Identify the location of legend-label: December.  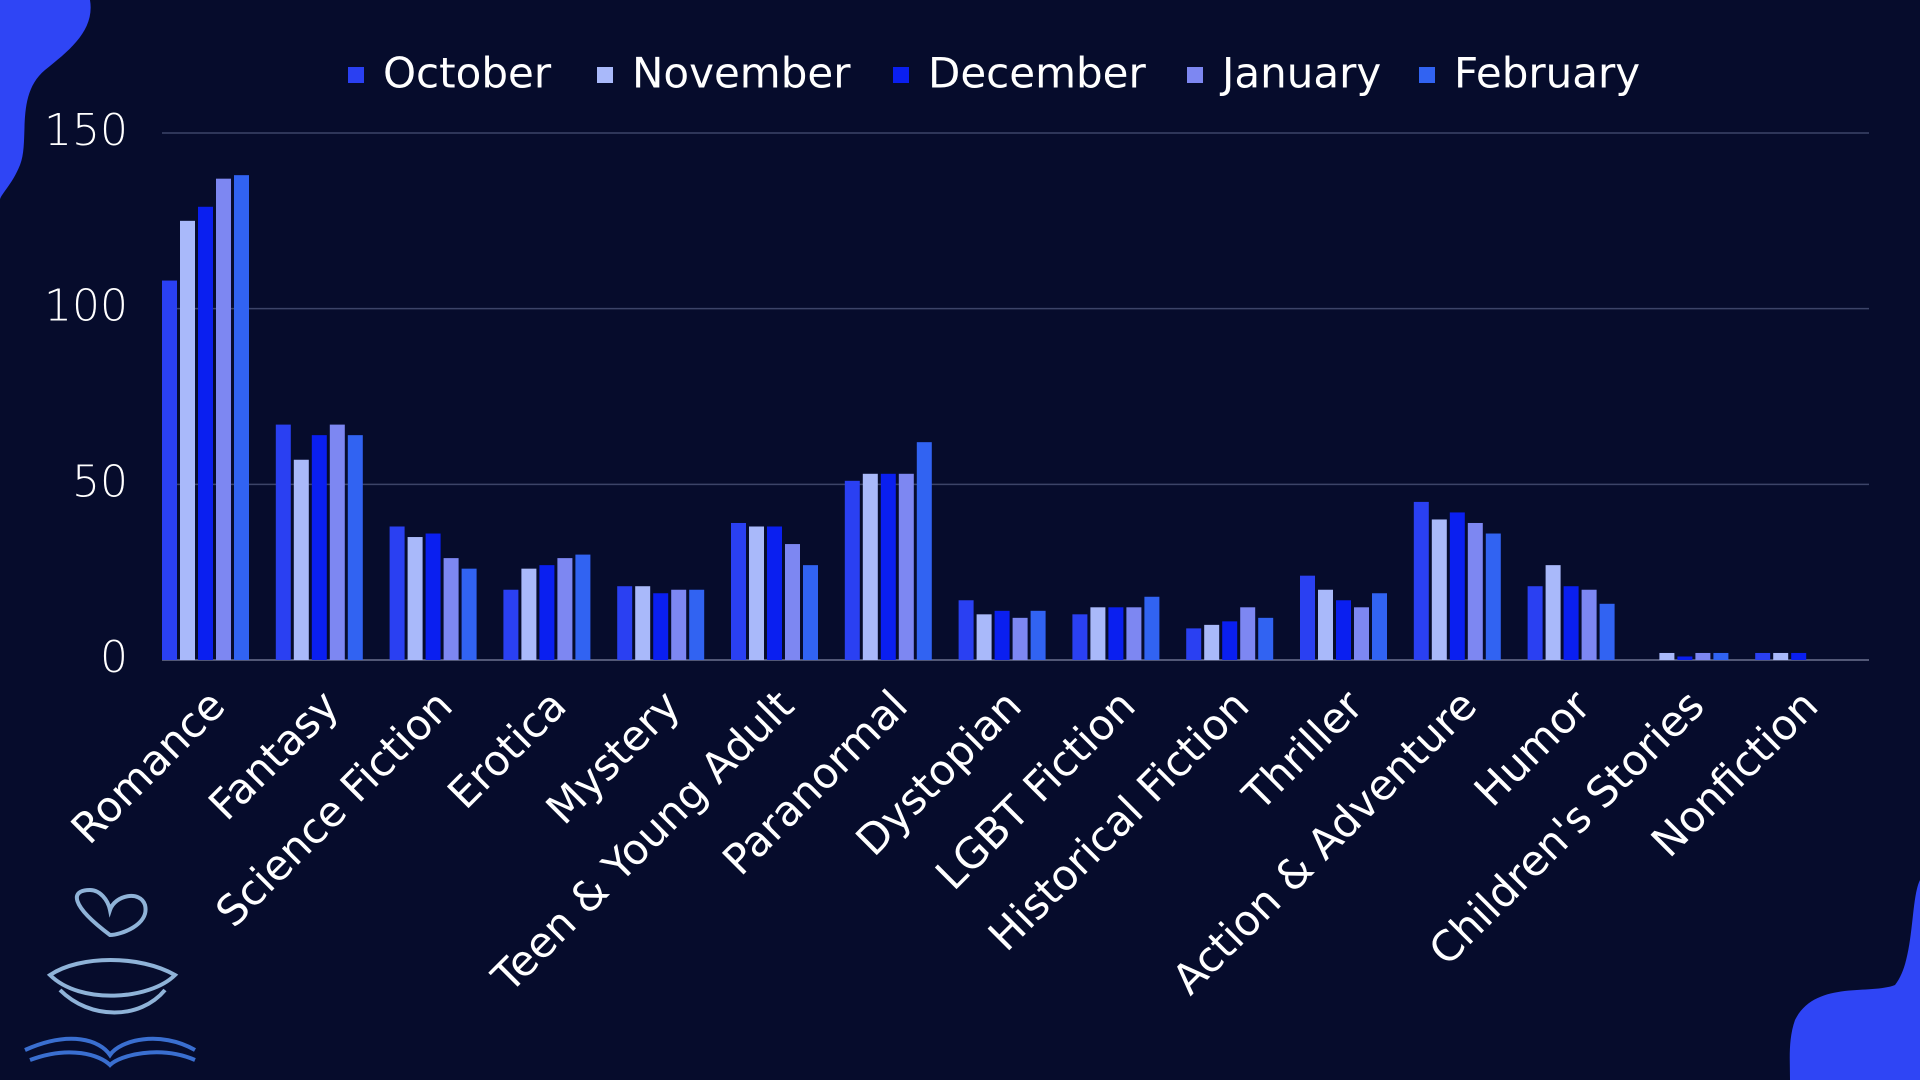
(1037, 73).